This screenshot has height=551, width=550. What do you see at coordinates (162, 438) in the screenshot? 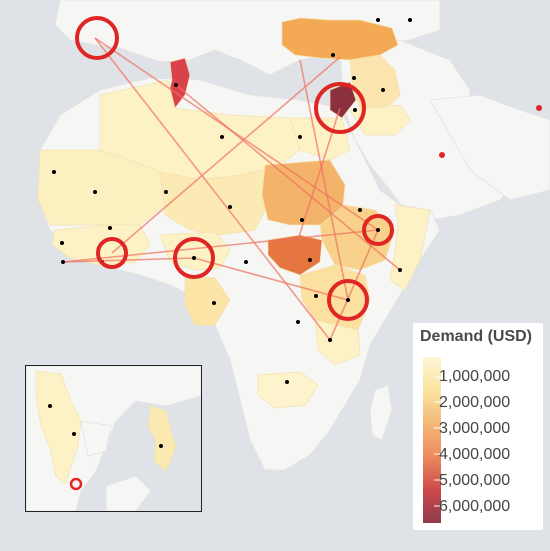
I see `inset-philippines` at bounding box center [162, 438].